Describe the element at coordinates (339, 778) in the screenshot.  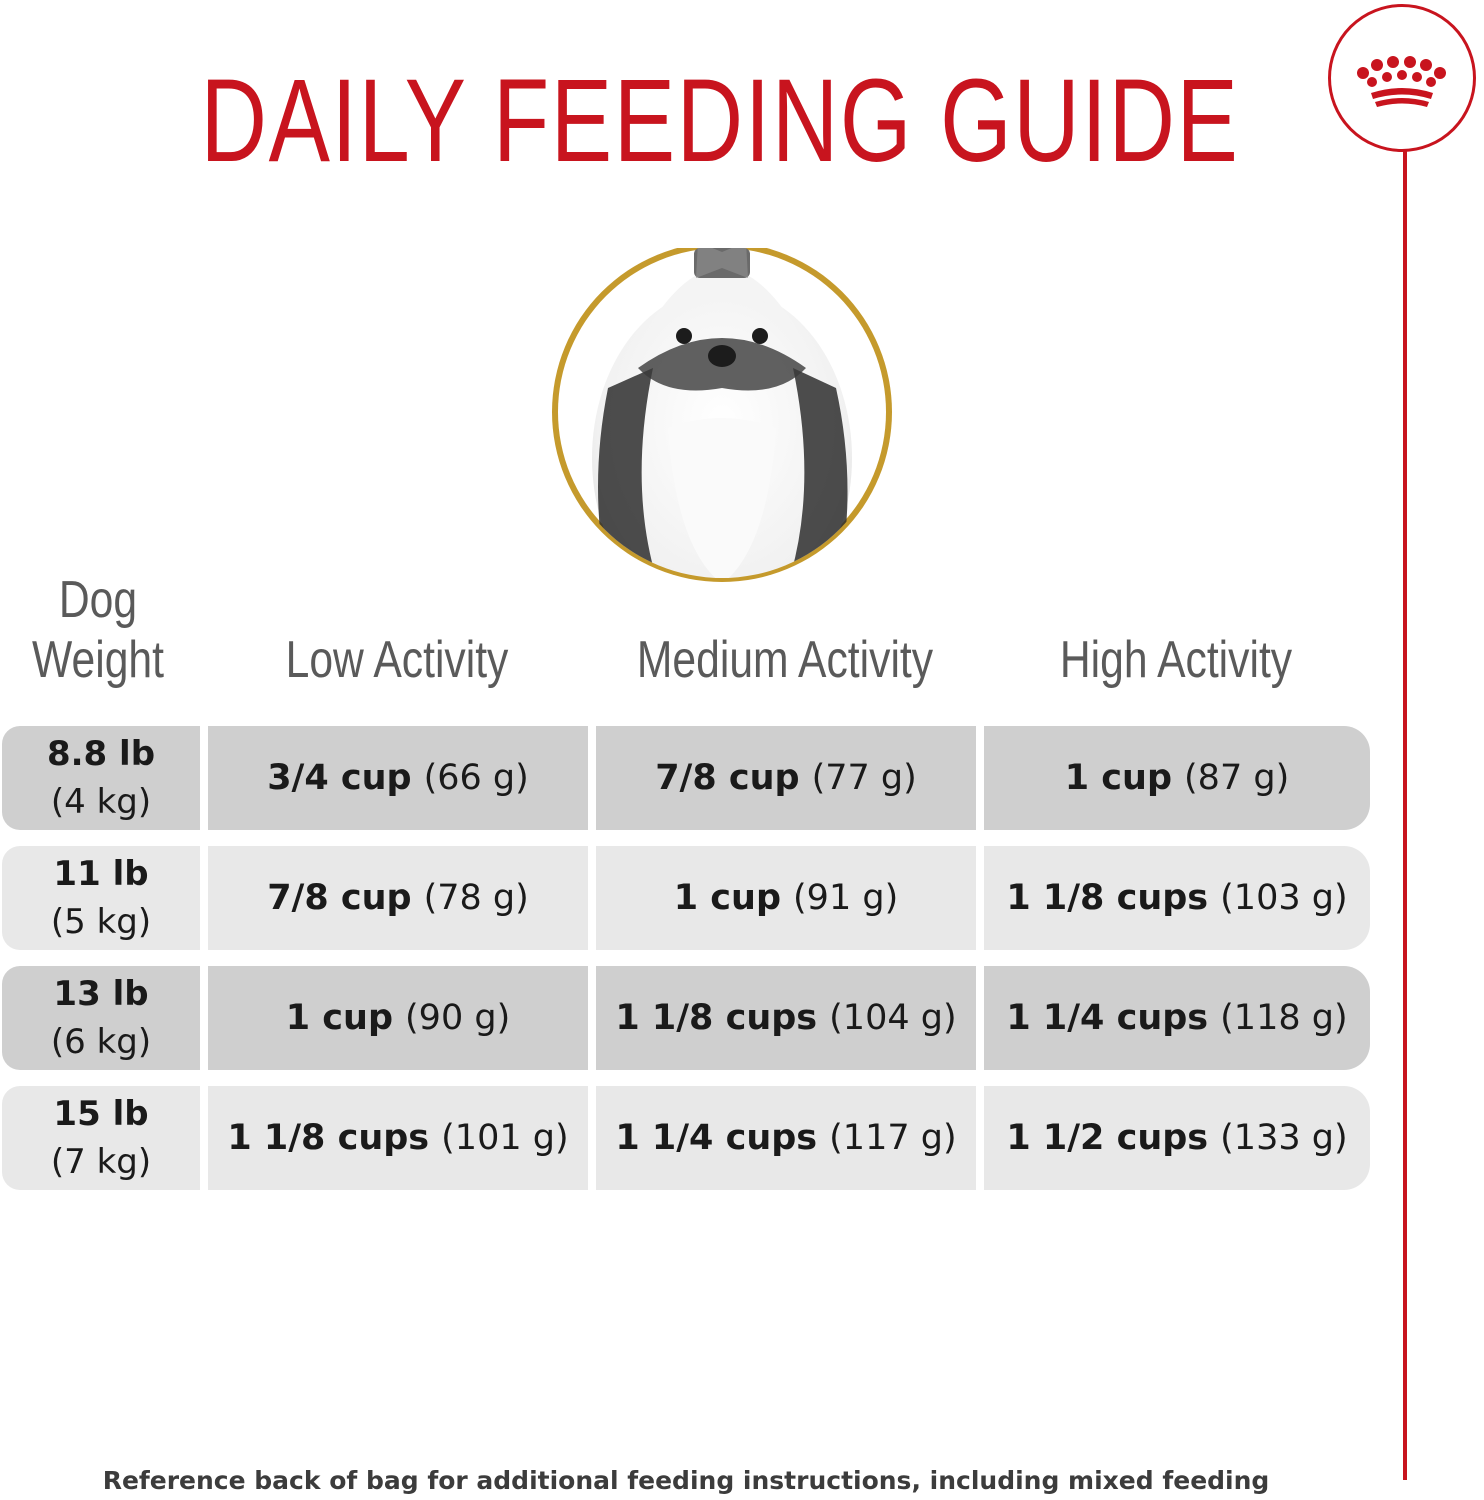
I see `cup-amount: 3/4 cup` at that location.